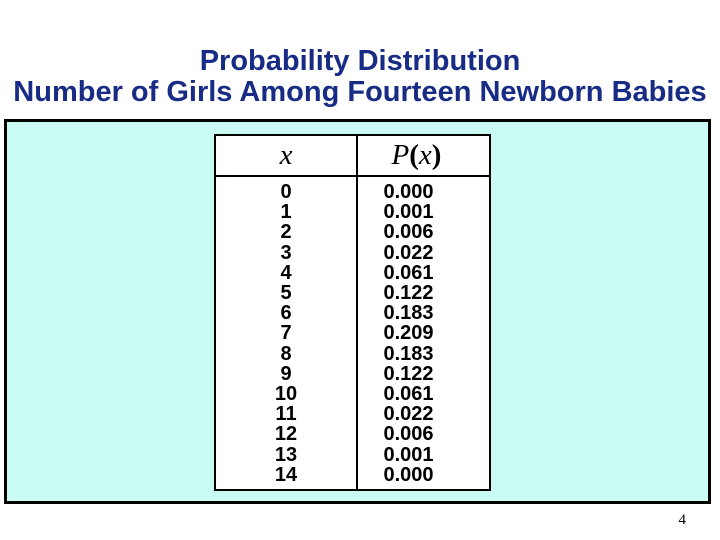  I want to click on distribution-table-header: x P(x), so click(352, 156).